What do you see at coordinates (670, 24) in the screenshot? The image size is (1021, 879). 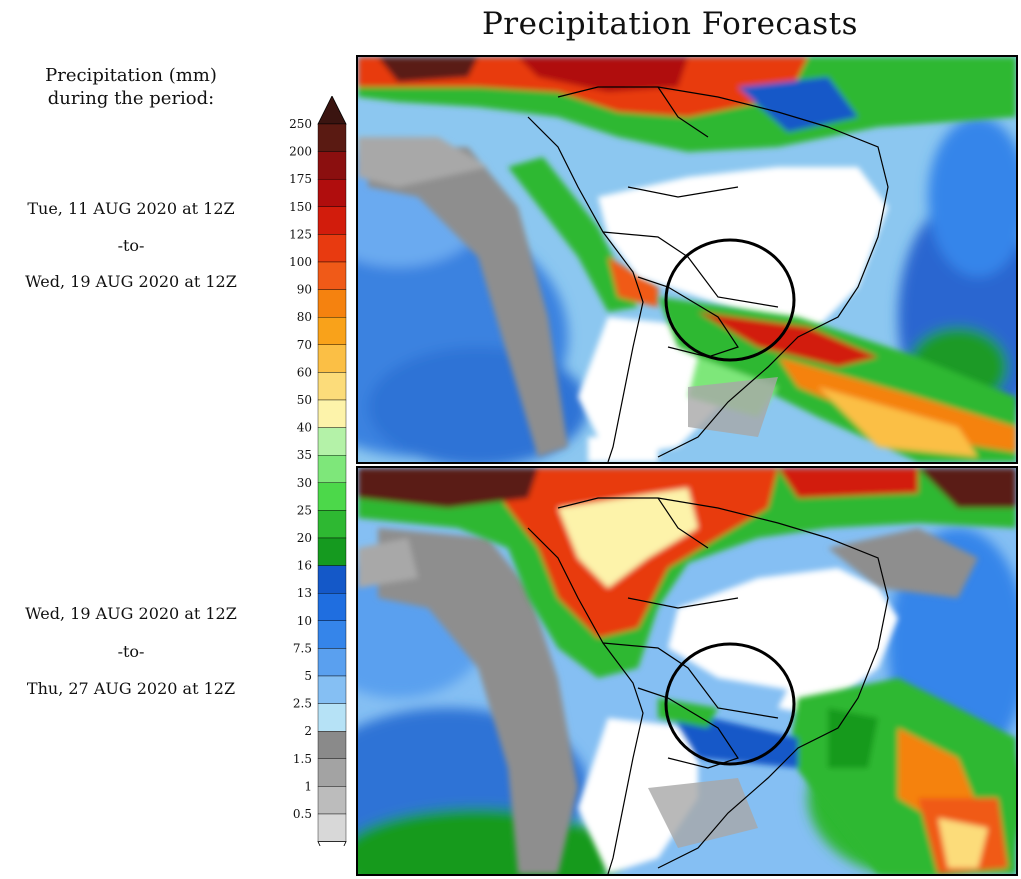 I see `figure-title: Precipitation Forecasts` at bounding box center [670, 24].